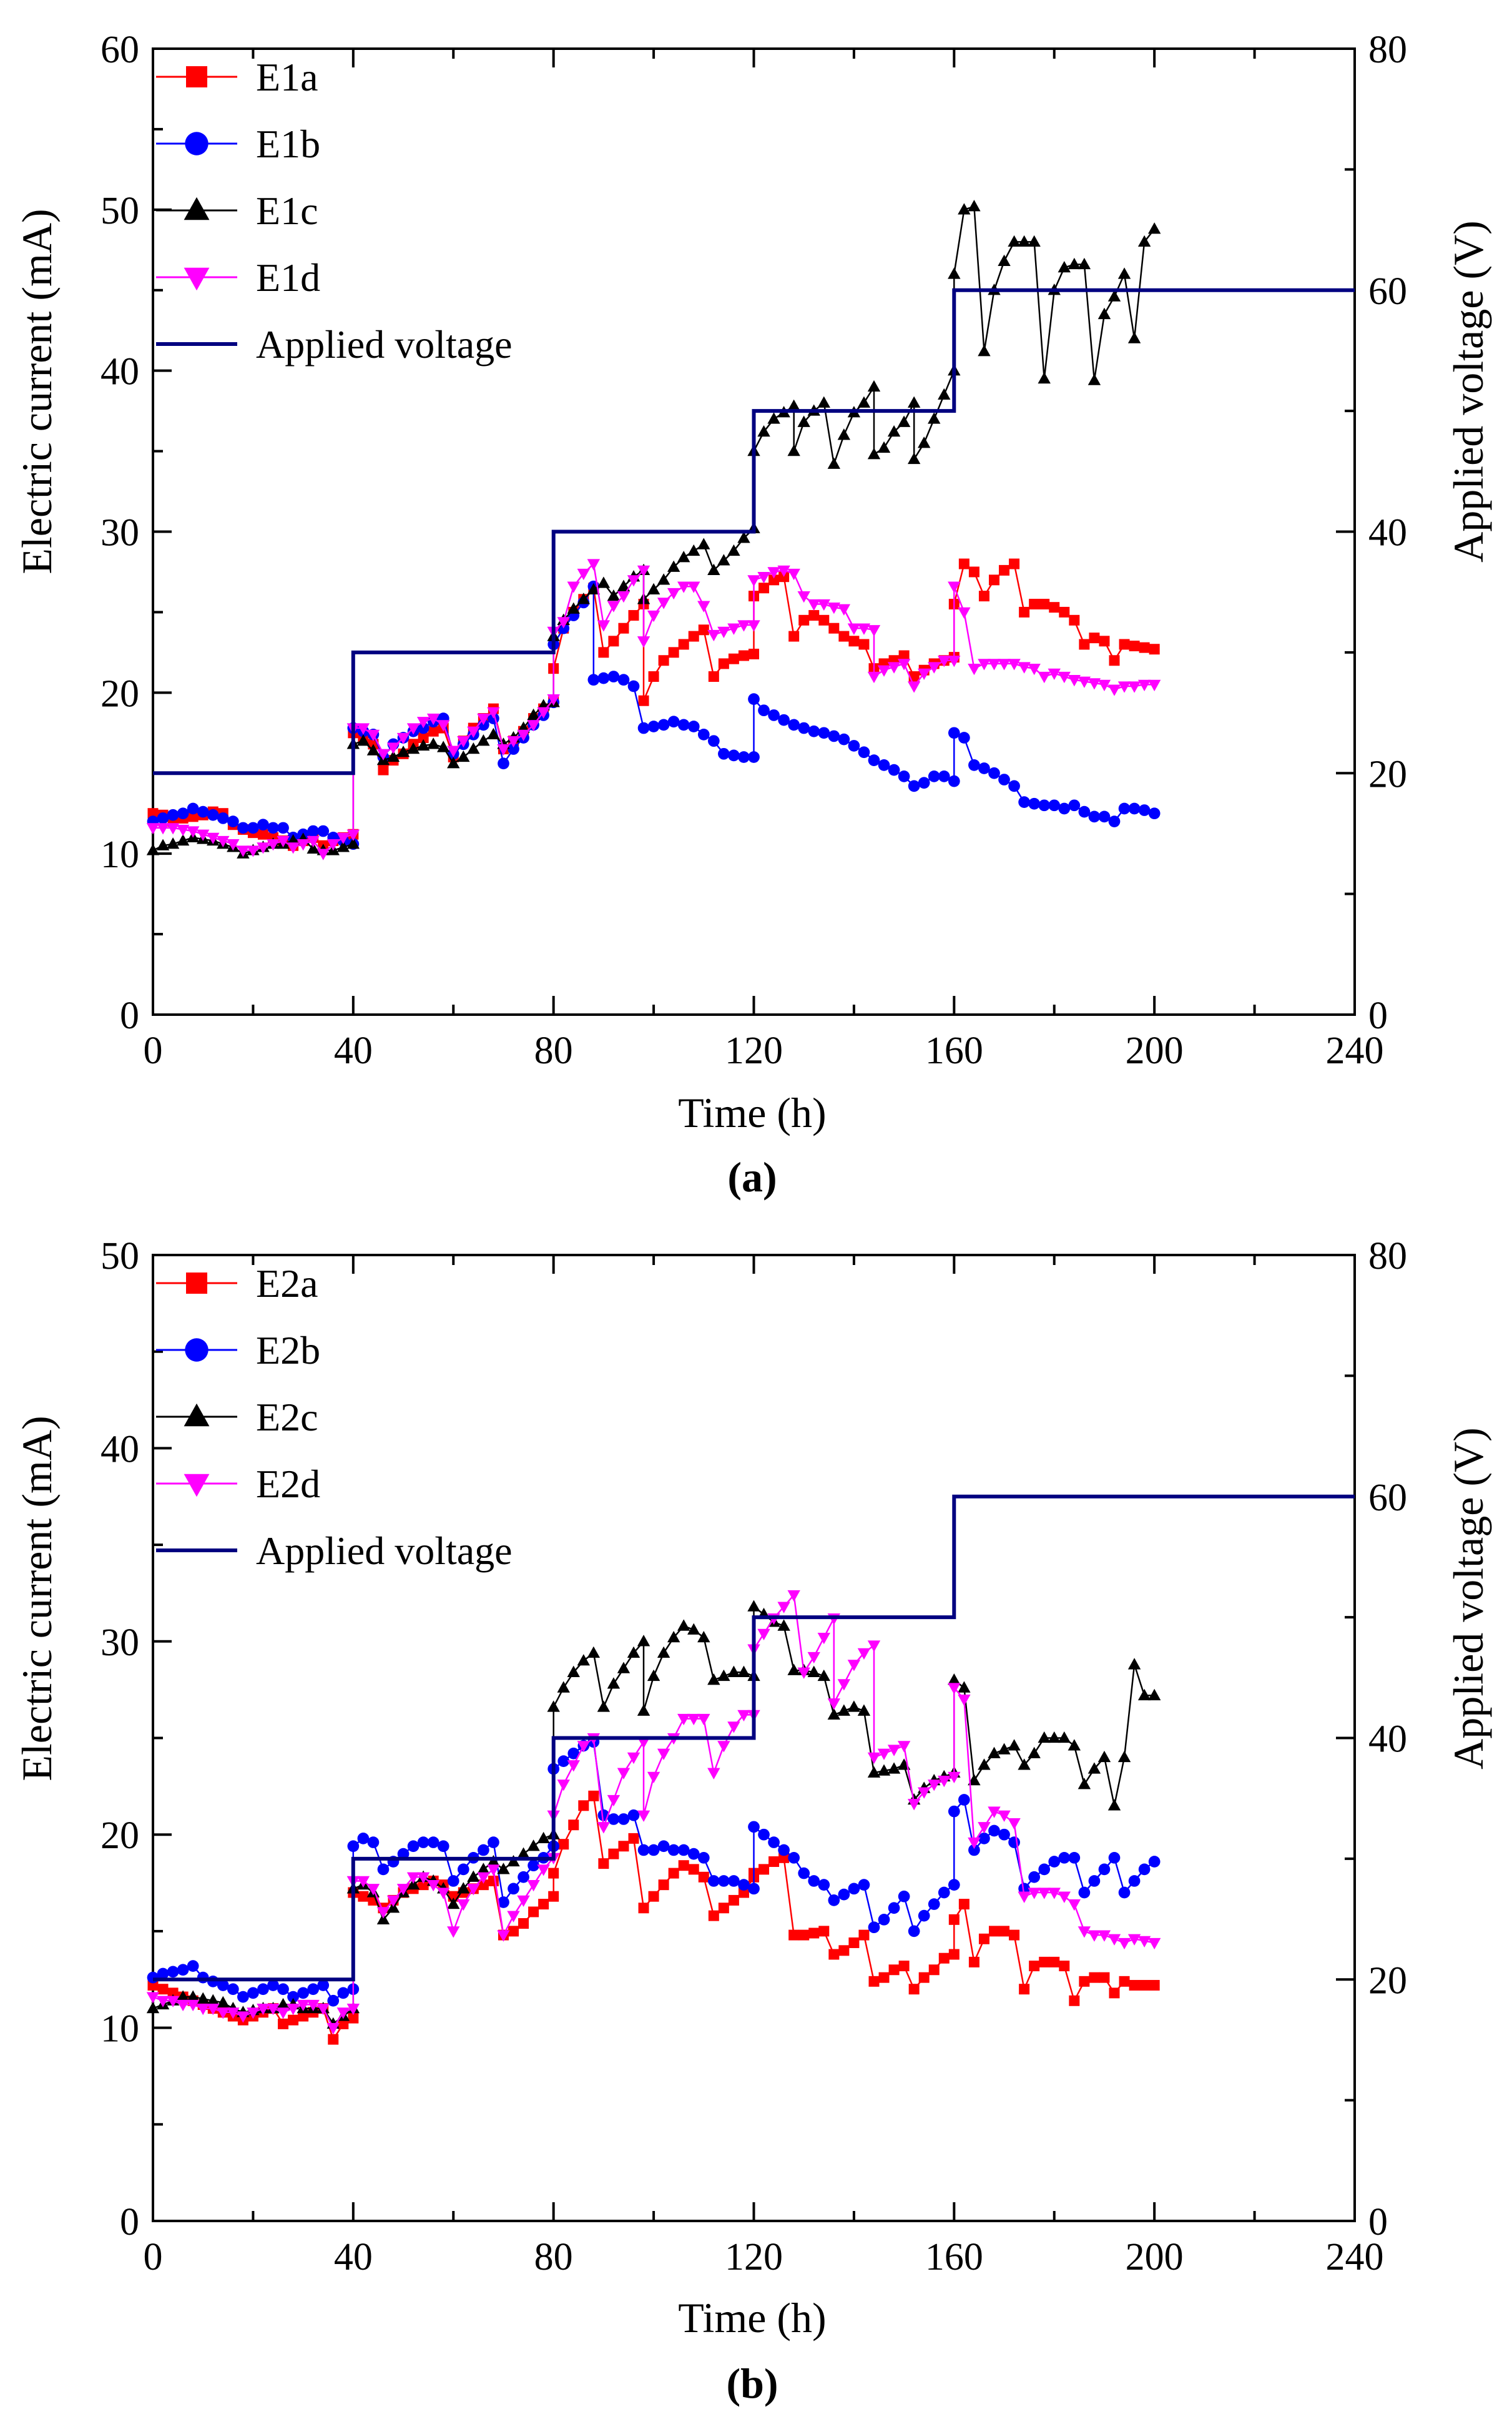  What do you see at coordinates (1387, 533) in the screenshot?
I see `panel-a-y2-tick-label: 40` at bounding box center [1387, 533].